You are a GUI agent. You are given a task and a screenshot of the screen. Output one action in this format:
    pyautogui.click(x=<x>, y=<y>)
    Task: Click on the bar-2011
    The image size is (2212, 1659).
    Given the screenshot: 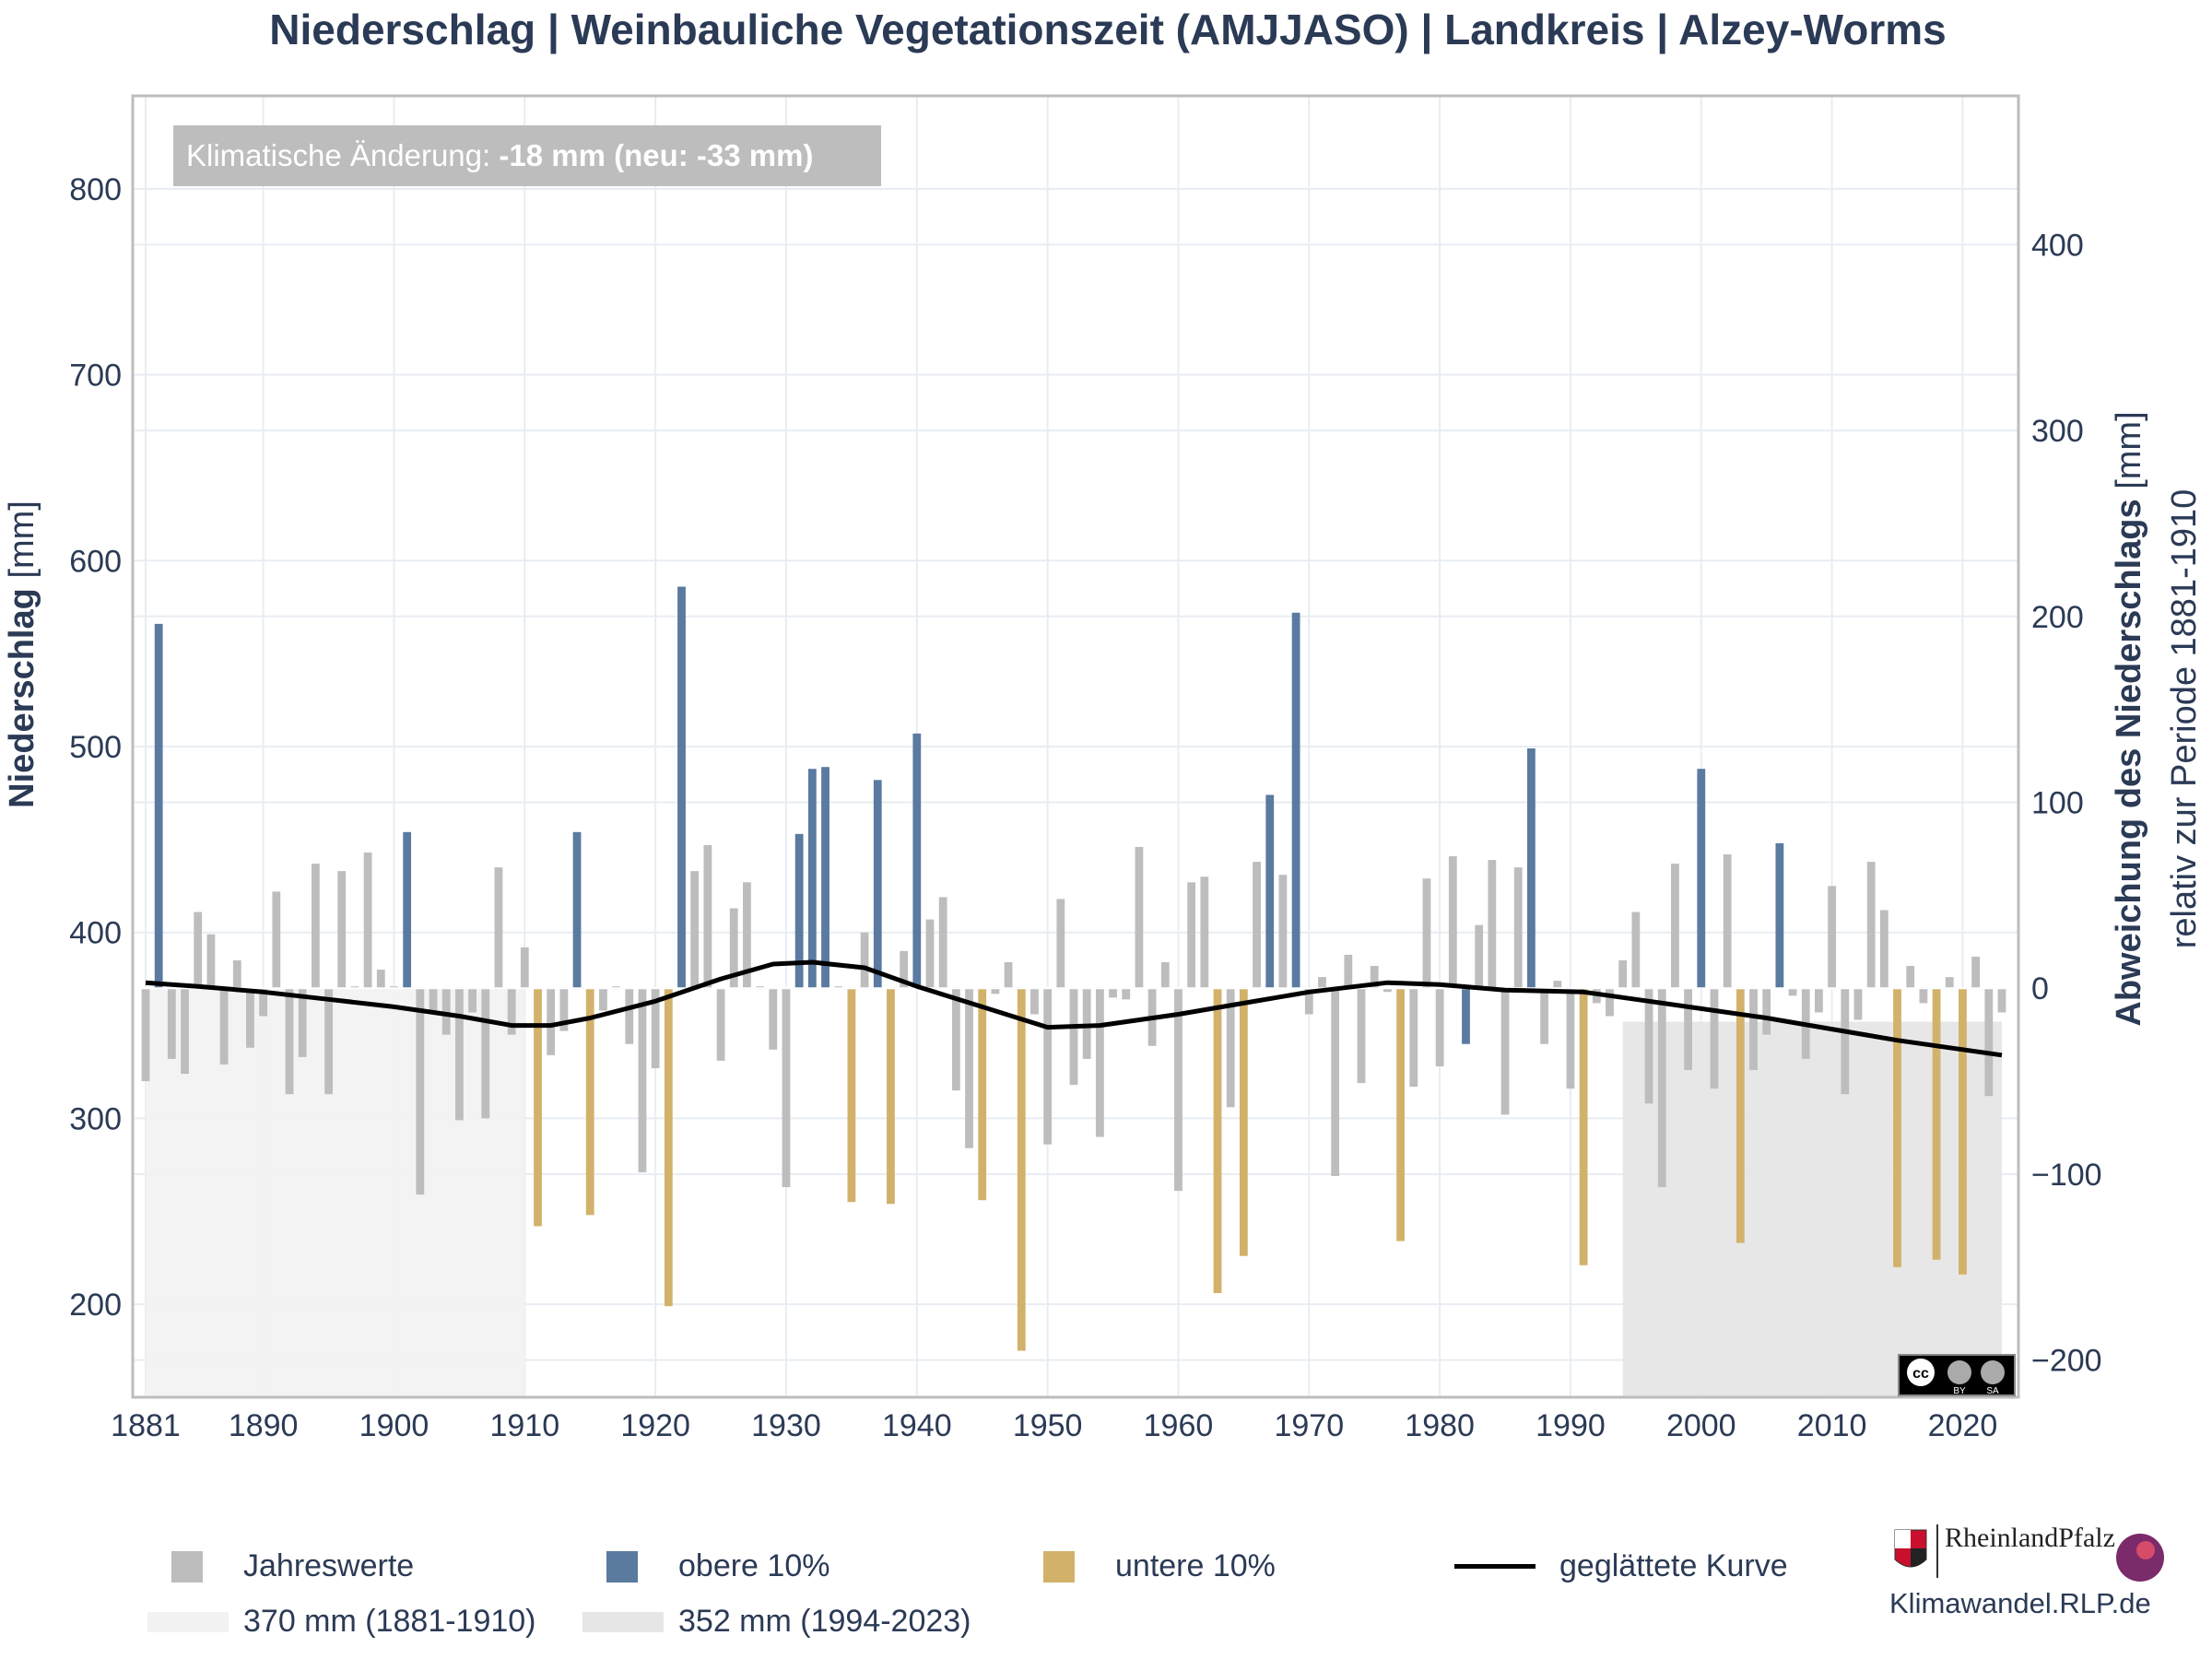 What is the action you would take?
    pyautogui.click(x=1845, y=1041)
    